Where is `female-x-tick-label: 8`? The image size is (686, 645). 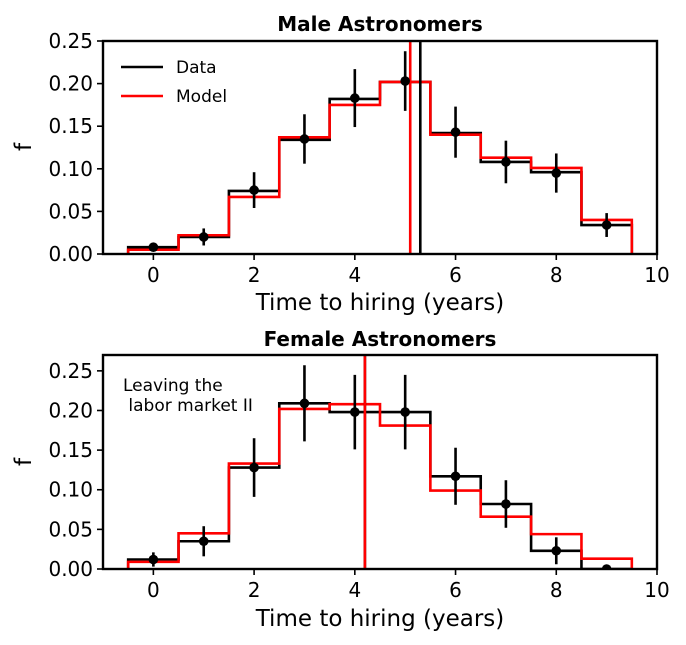 female-x-tick-label: 8 is located at coordinates (556, 590).